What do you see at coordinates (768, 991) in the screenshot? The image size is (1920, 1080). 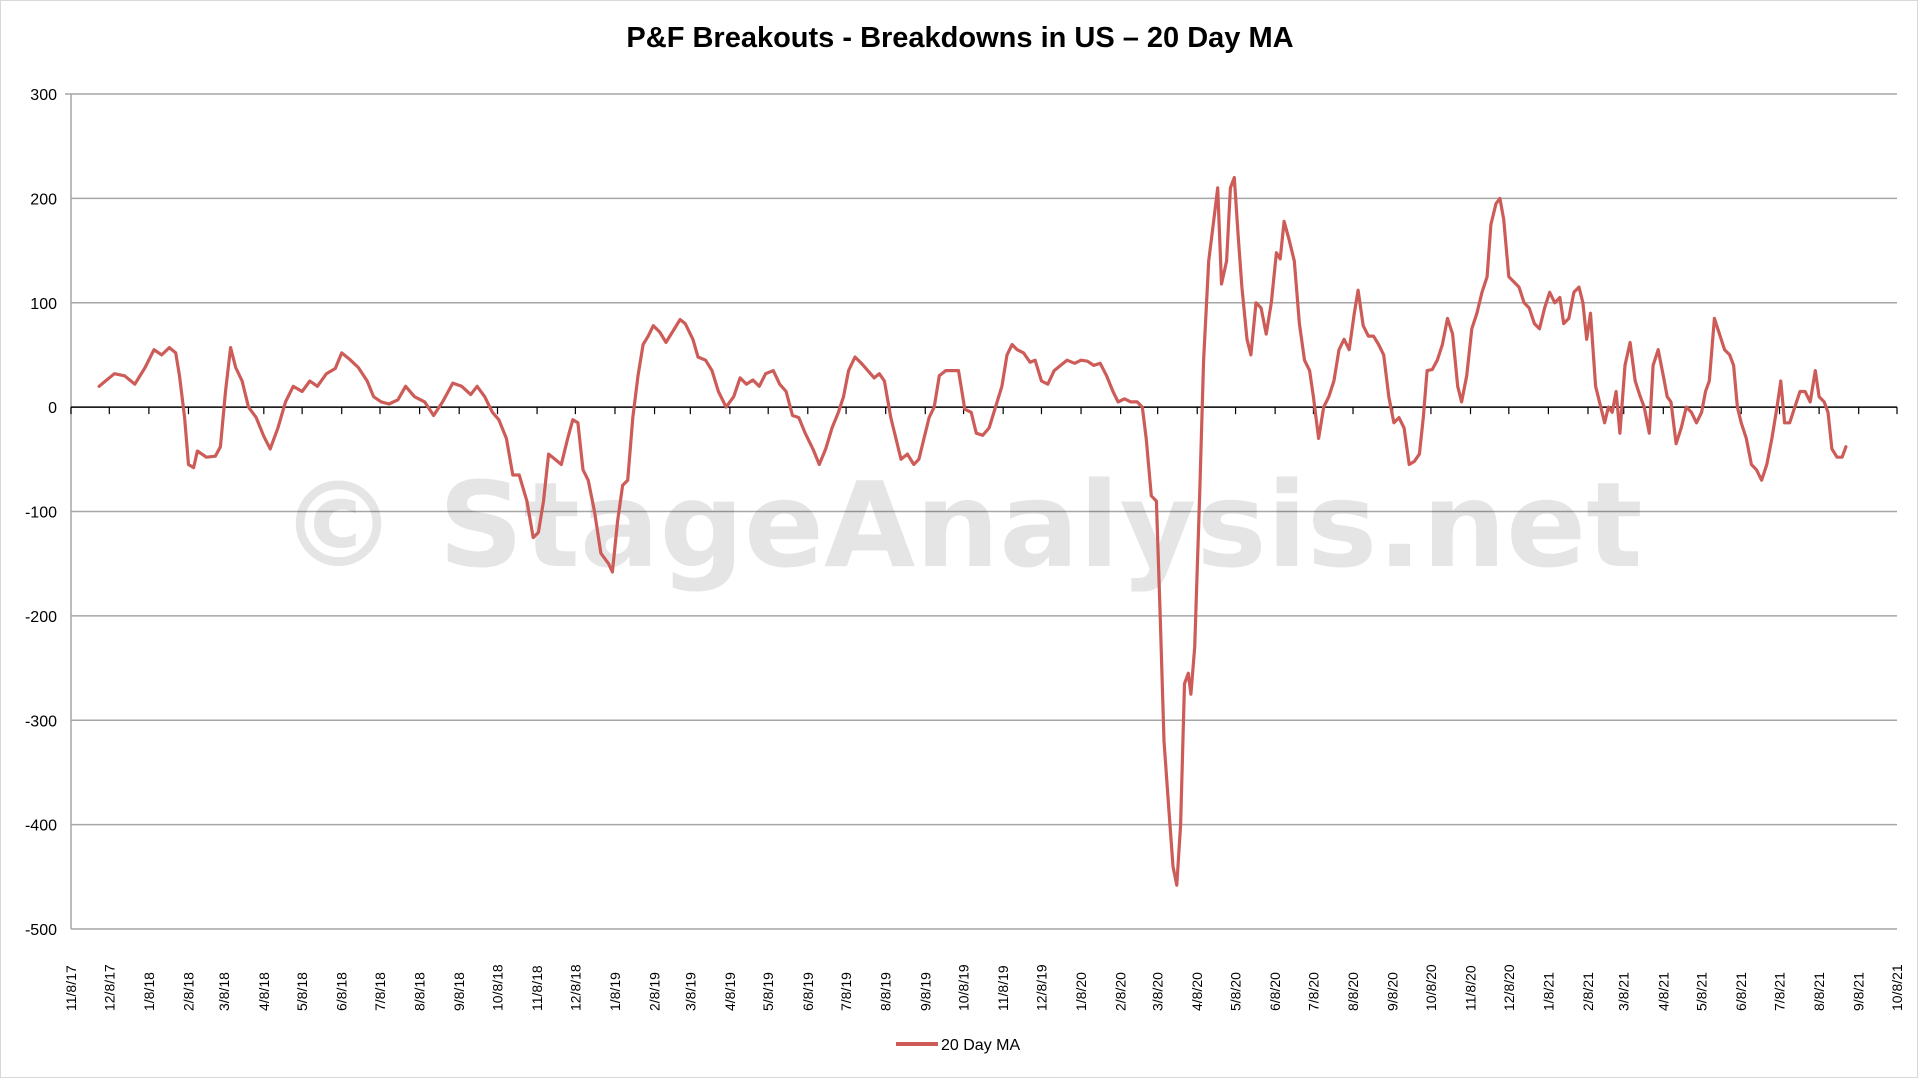 I see `x-tick-label: 5/8/19` at bounding box center [768, 991].